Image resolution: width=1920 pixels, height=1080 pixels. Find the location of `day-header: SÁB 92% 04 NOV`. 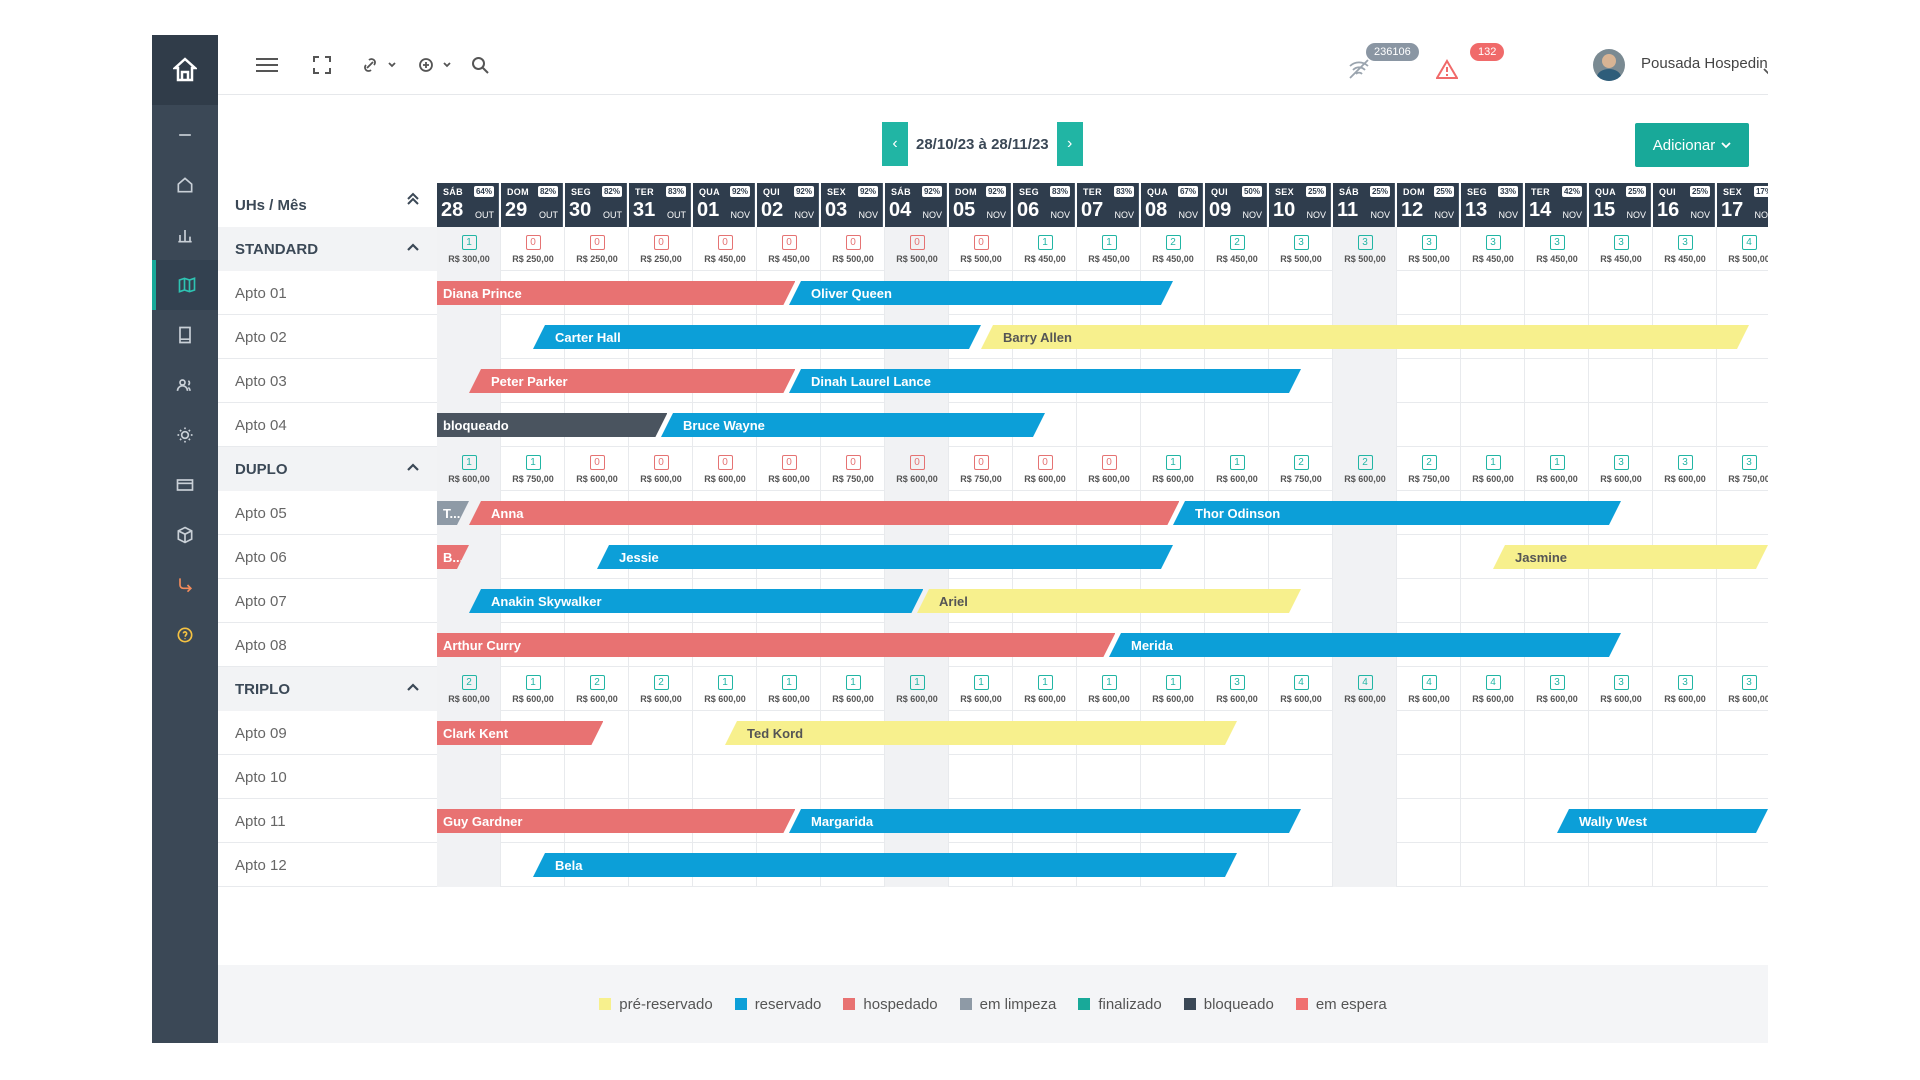

day-header: SÁB 92% 04 NOV is located at coordinates (916, 205).